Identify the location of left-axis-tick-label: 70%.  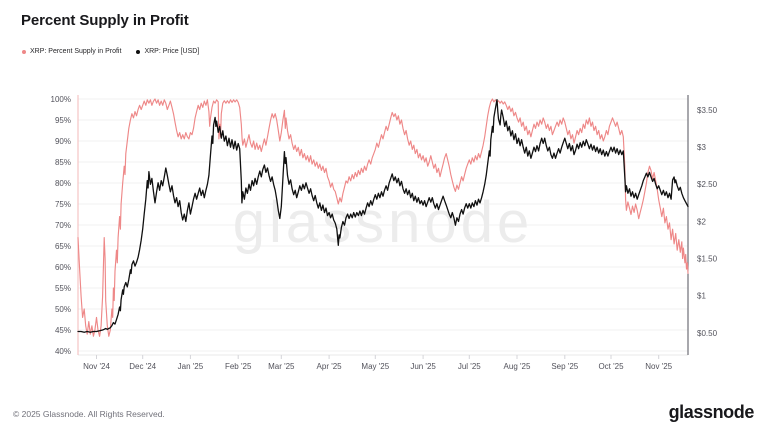
(63, 225).